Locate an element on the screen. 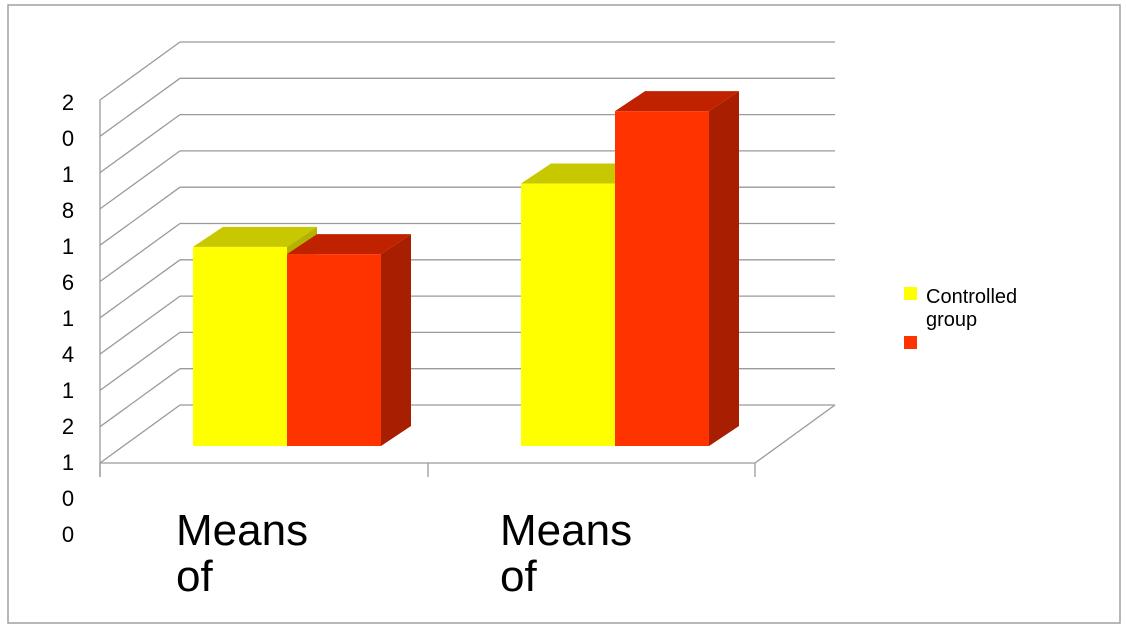  y-tick-label: 0 is located at coordinates (68, 534).